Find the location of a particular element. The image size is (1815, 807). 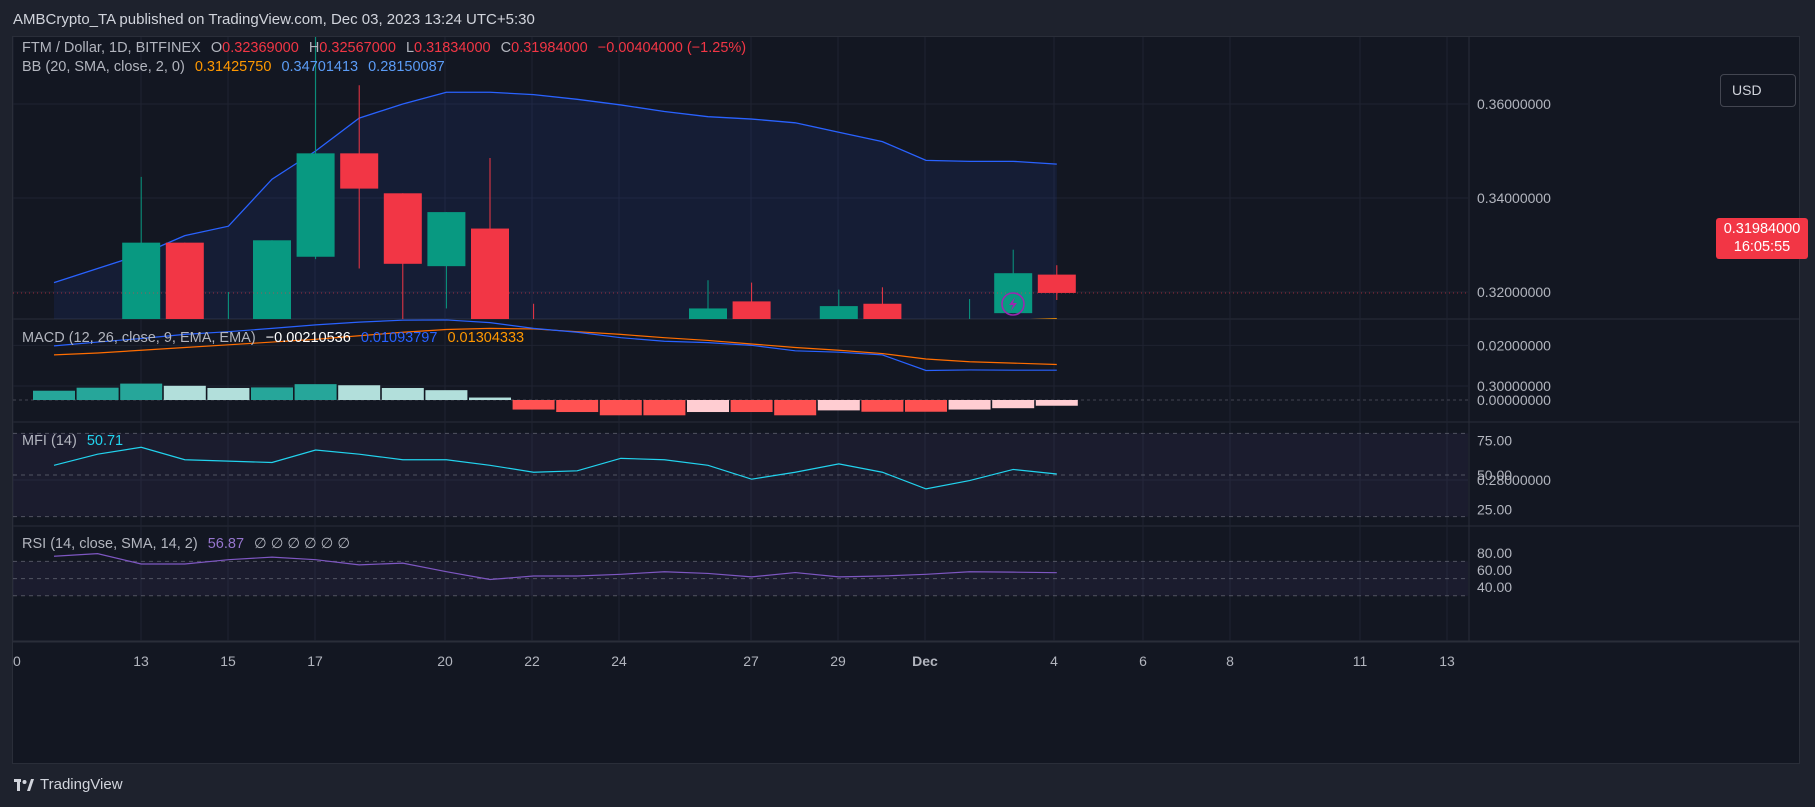

macd-tick-label: 0.00000000 is located at coordinates (1514, 400).